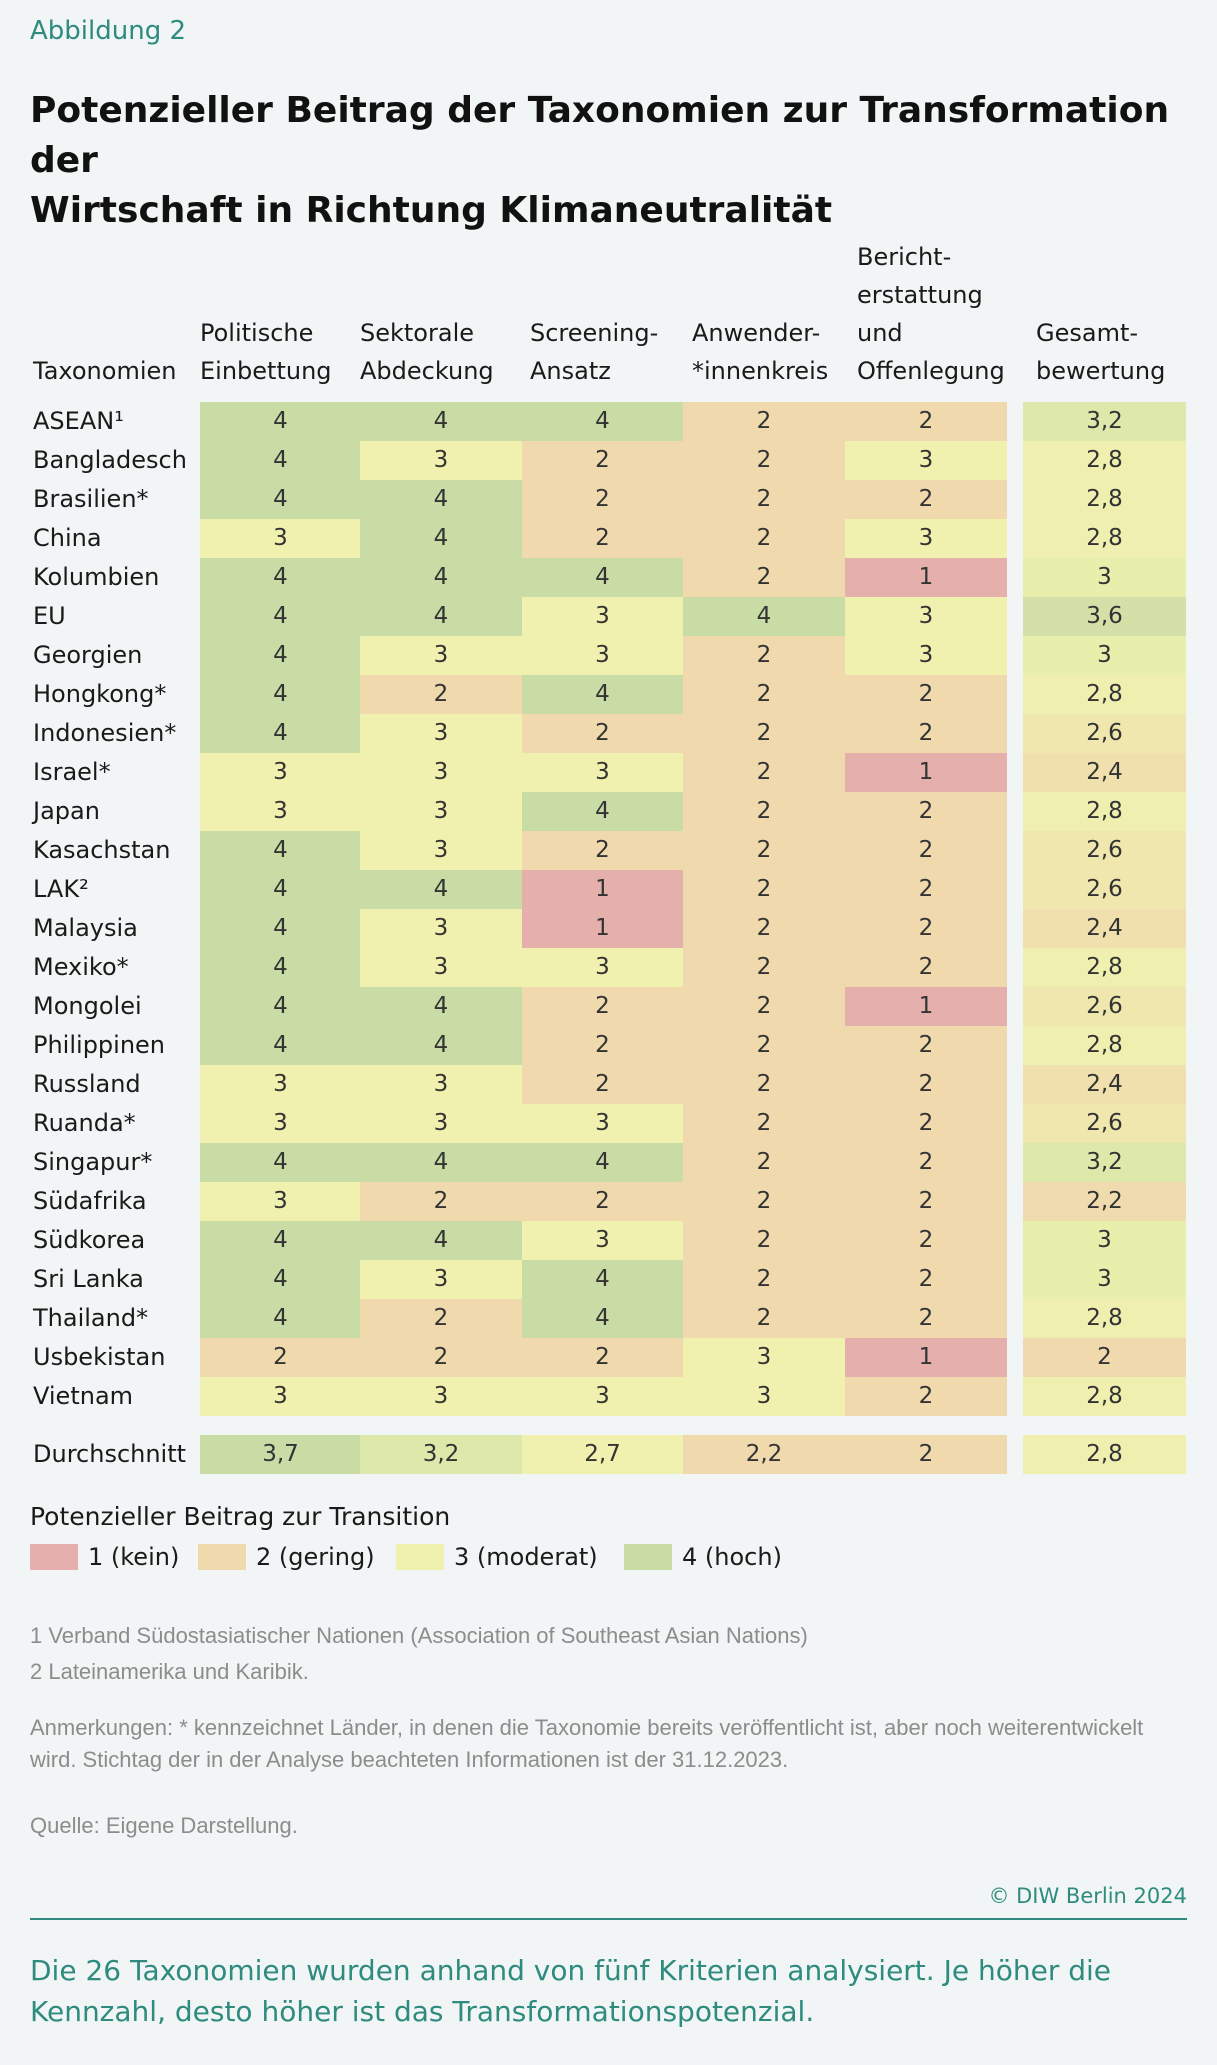 This screenshot has height=2065, width=1217. What do you see at coordinates (87, 1084) in the screenshot?
I see `row-label: Russland` at bounding box center [87, 1084].